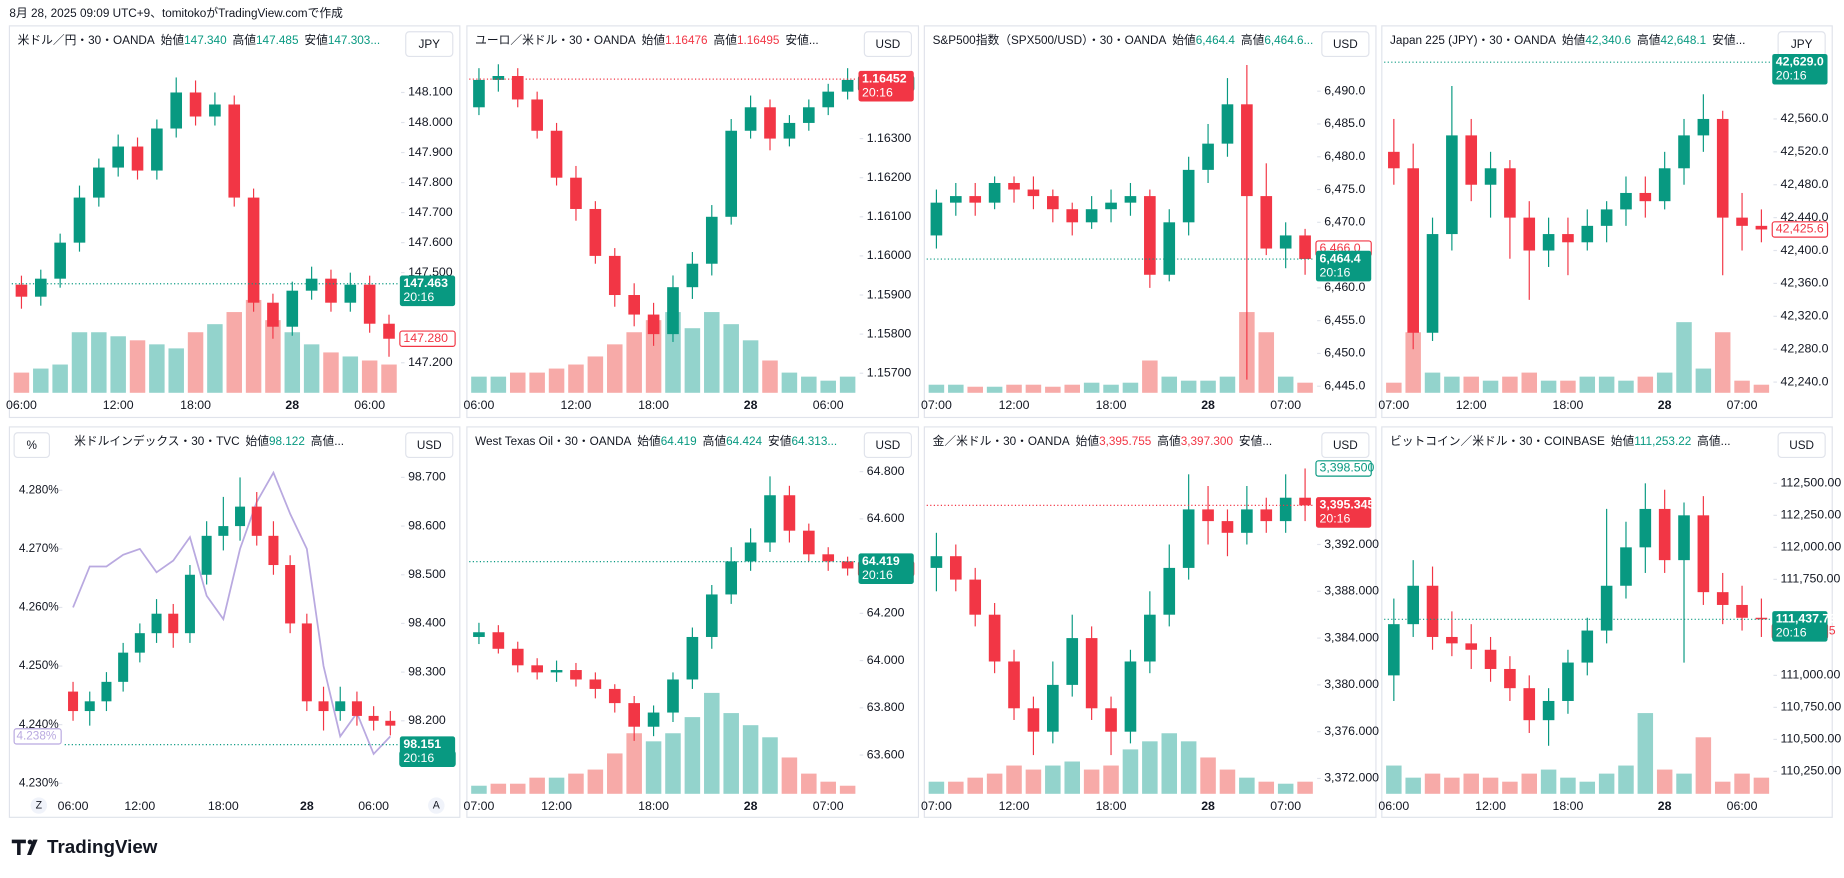 This screenshot has height=878, width=1844. I want to click on y-tick-label: 1.16200, so click(889, 177).